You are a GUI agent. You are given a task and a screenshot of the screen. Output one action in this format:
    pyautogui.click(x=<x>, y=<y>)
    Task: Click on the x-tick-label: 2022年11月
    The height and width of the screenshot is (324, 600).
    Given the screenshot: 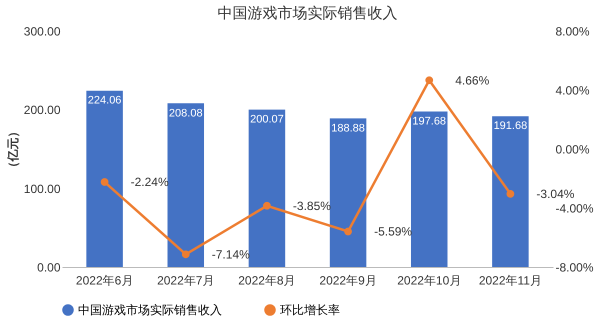 What is the action you would take?
    pyautogui.click(x=510, y=281)
    